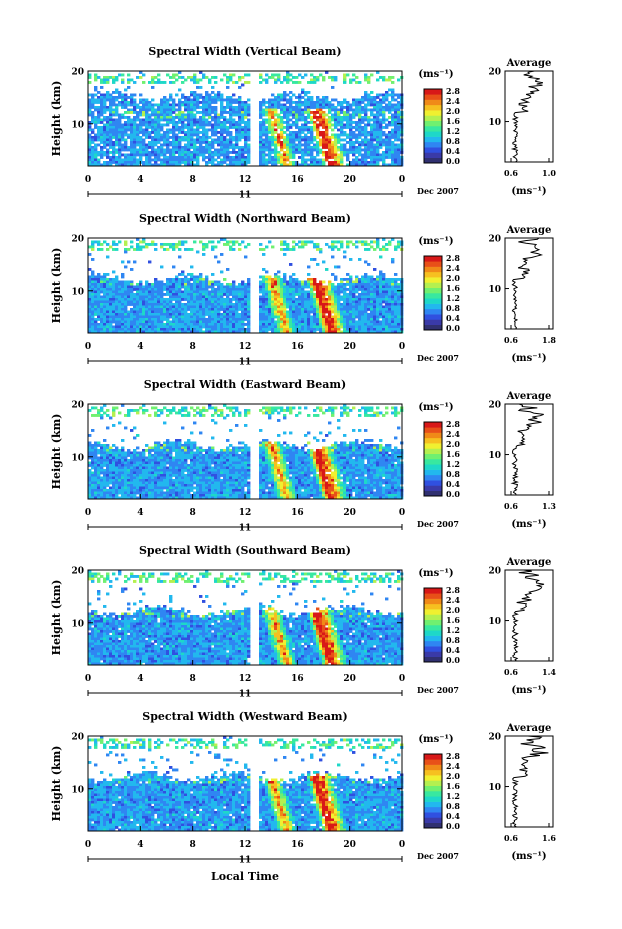 The width and height of the screenshot is (622, 929). Describe the element at coordinates (140, 513) in the screenshot. I see `x-tick-label: 4` at that location.